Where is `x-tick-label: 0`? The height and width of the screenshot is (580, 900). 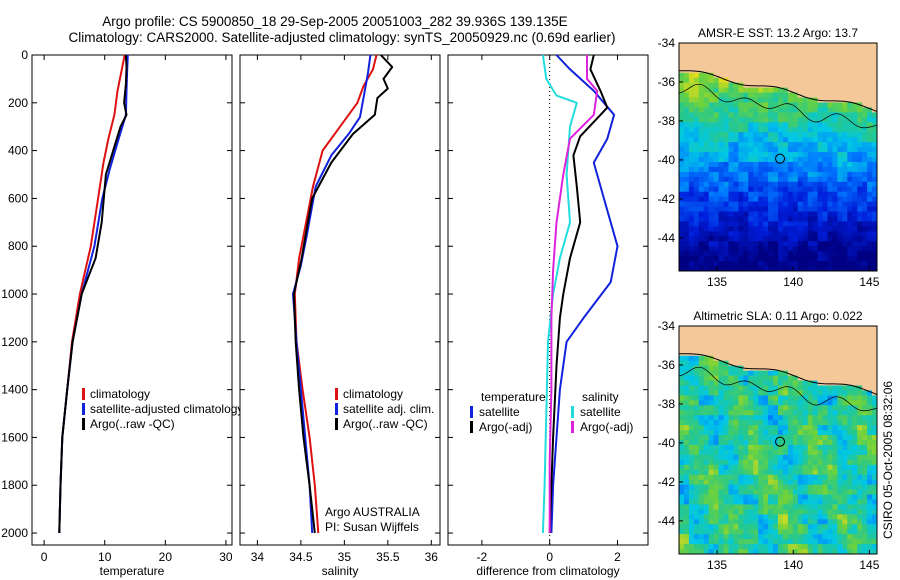
x-tick-label: 0 is located at coordinates (549, 557).